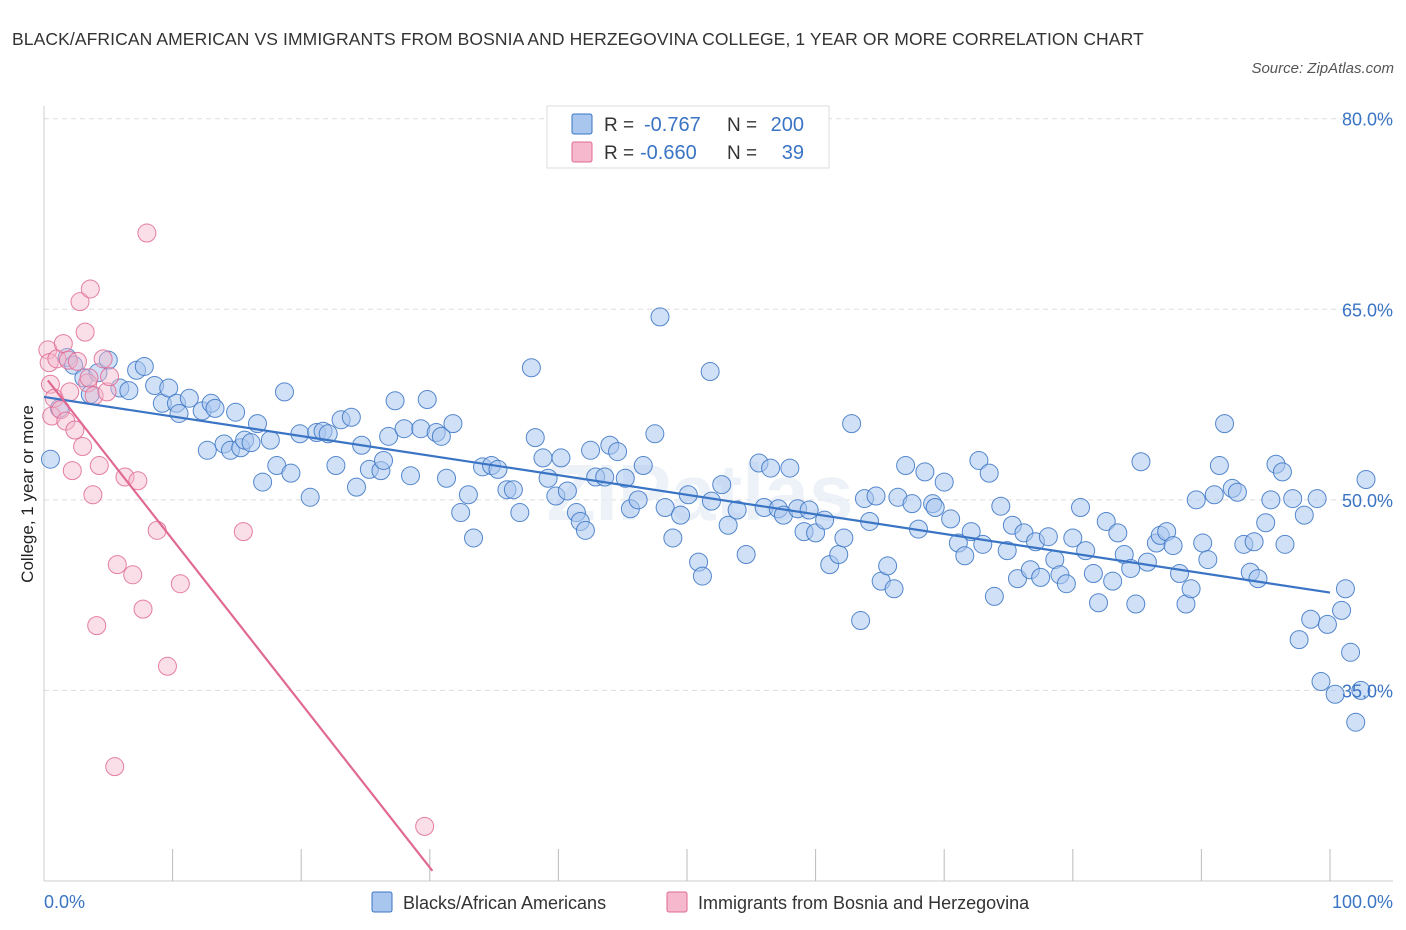 Image resolution: width=1406 pixels, height=930 pixels. I want to click on legend-r-label-1: R =, so click(619, 125).